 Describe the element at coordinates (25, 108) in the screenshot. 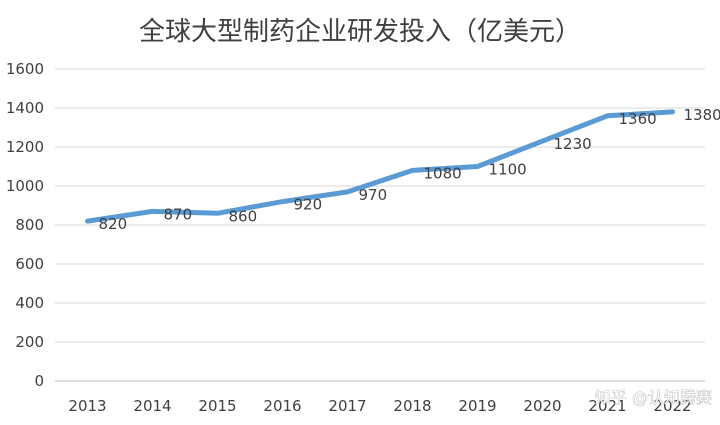

I see `y-tick-label: 1400` at that location.